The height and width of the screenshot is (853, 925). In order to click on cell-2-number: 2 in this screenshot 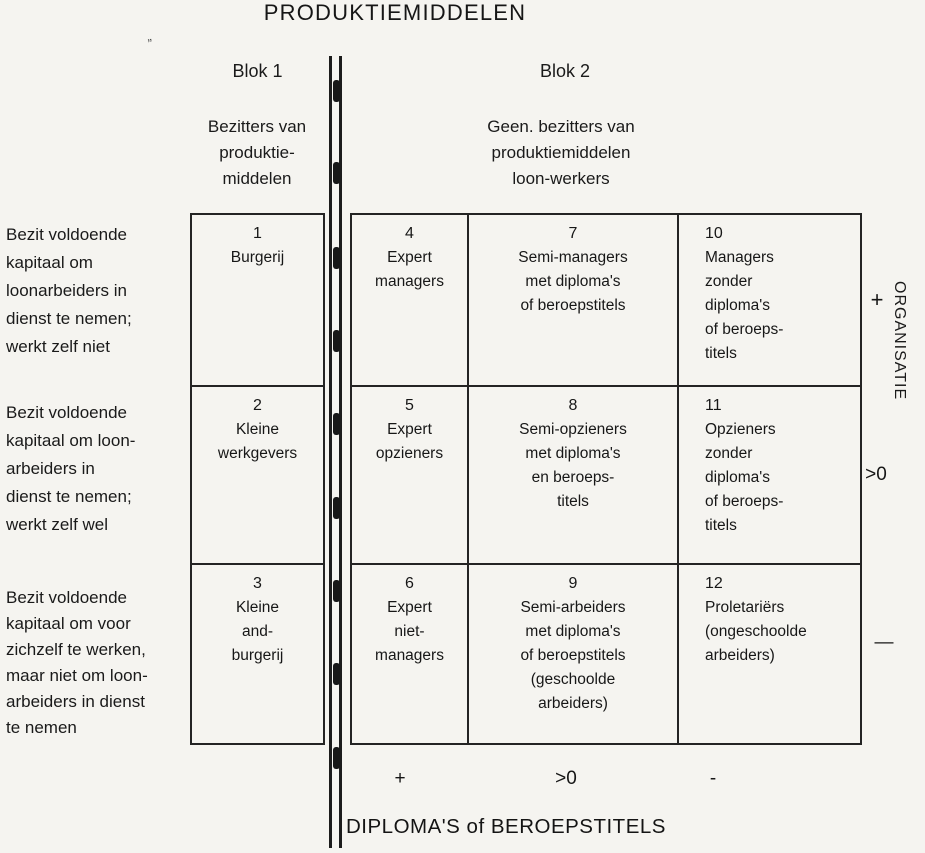, I will do `click(257, 405)`.